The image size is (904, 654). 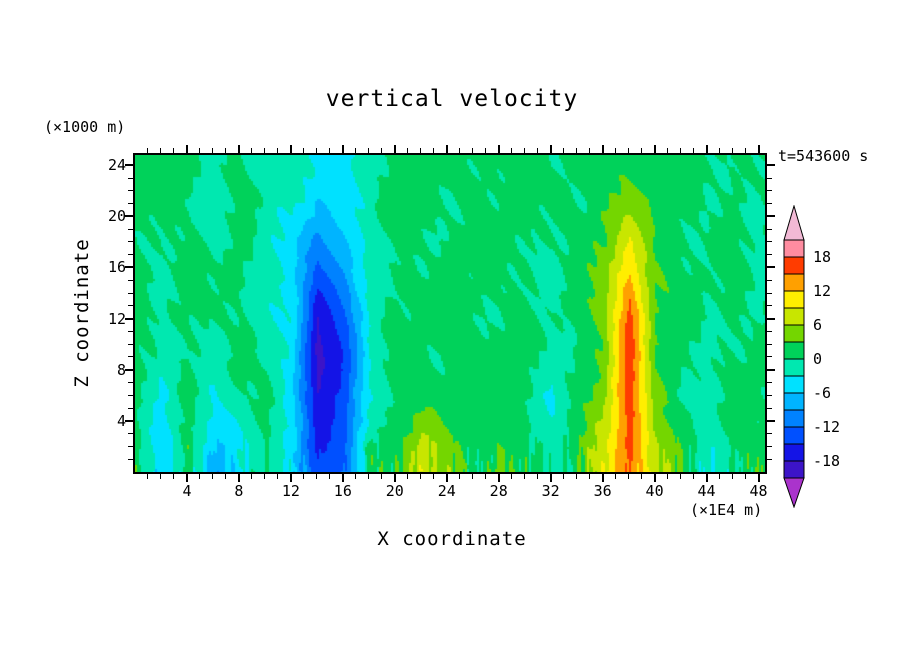 What do you see at coordinates (116, 267) in the screenshot?
I see `z-tick-label: 16` at bounding box center [116, 267].